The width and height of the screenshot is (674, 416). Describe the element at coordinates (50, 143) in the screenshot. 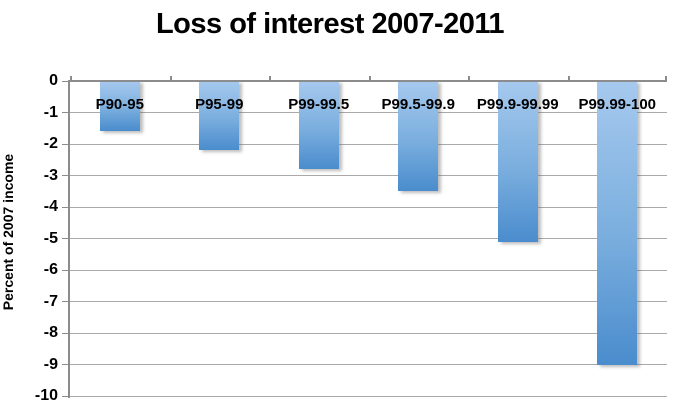

I see `y-tick-label: -2` at that location.